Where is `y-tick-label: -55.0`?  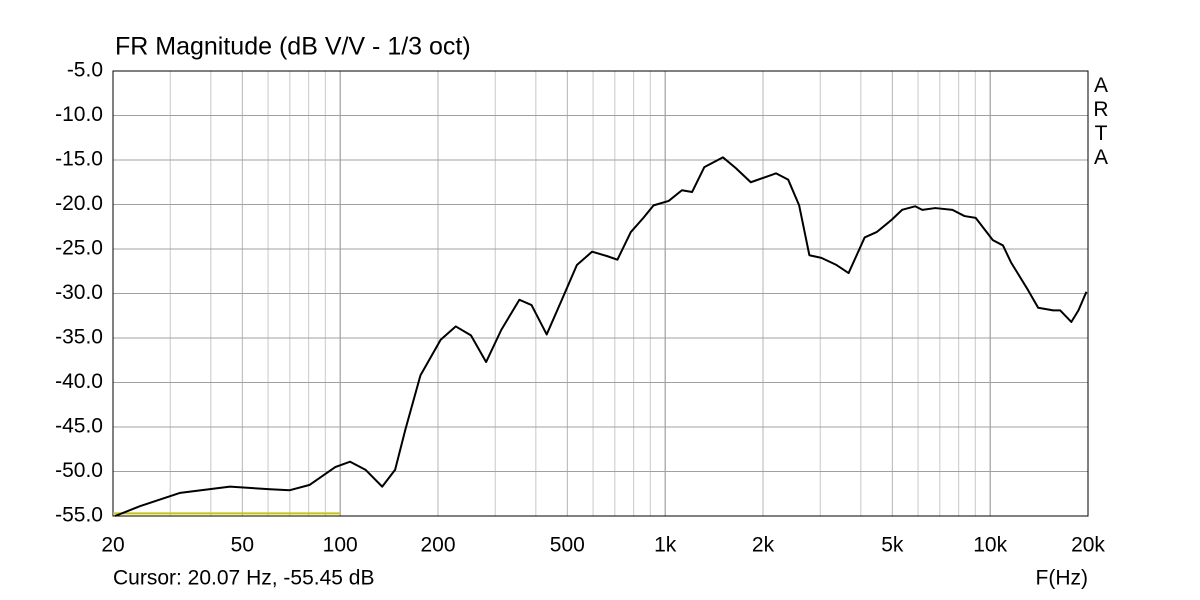 y-tick-label: -55.0 is located at coordinates (79, 515).